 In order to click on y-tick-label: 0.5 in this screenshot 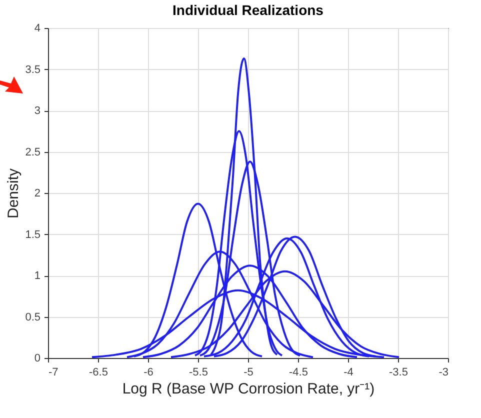, I will do `click(32, 317)`.